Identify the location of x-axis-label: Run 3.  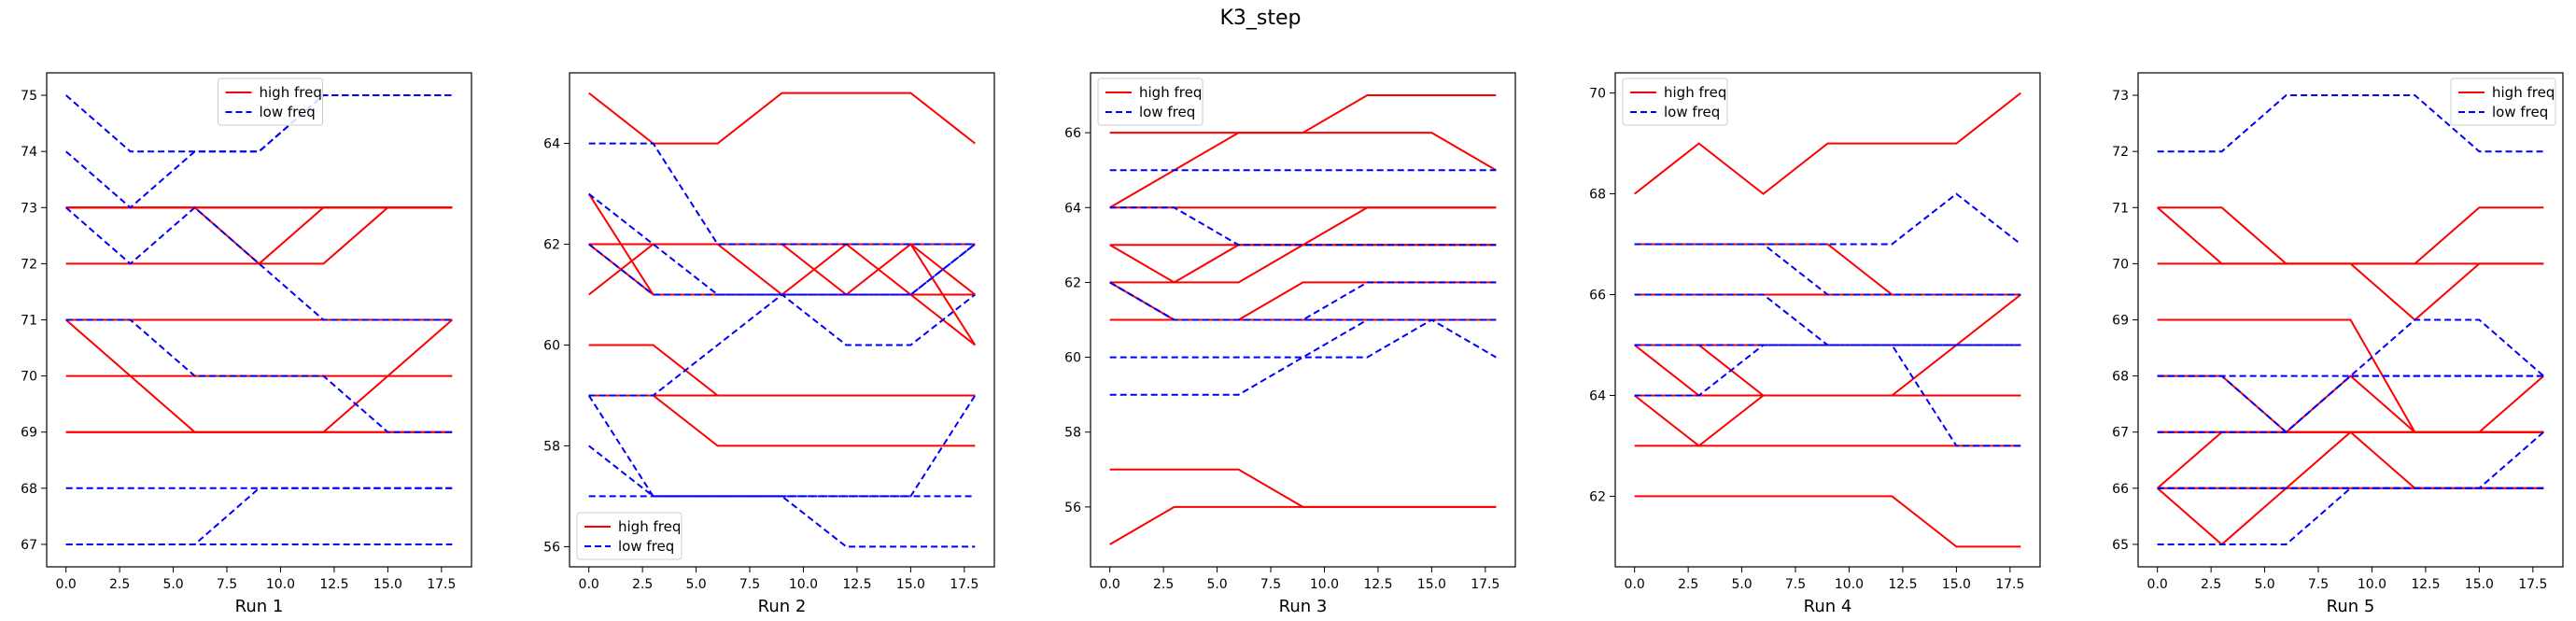
(1303, 606).